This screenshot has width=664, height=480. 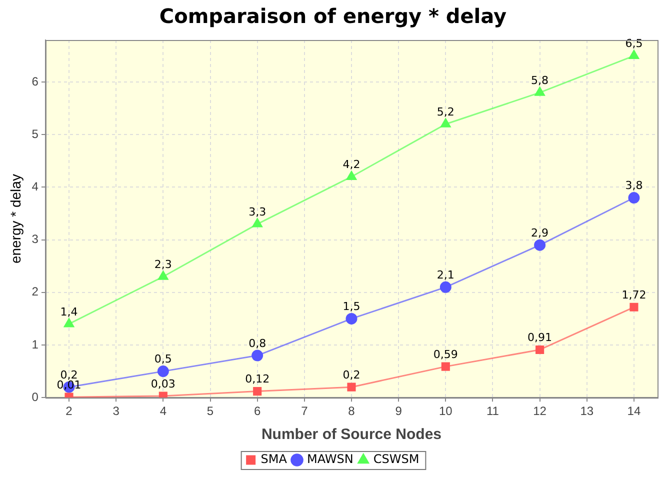 I want to click on data-label: 2,1, so click(x=445, y=275).